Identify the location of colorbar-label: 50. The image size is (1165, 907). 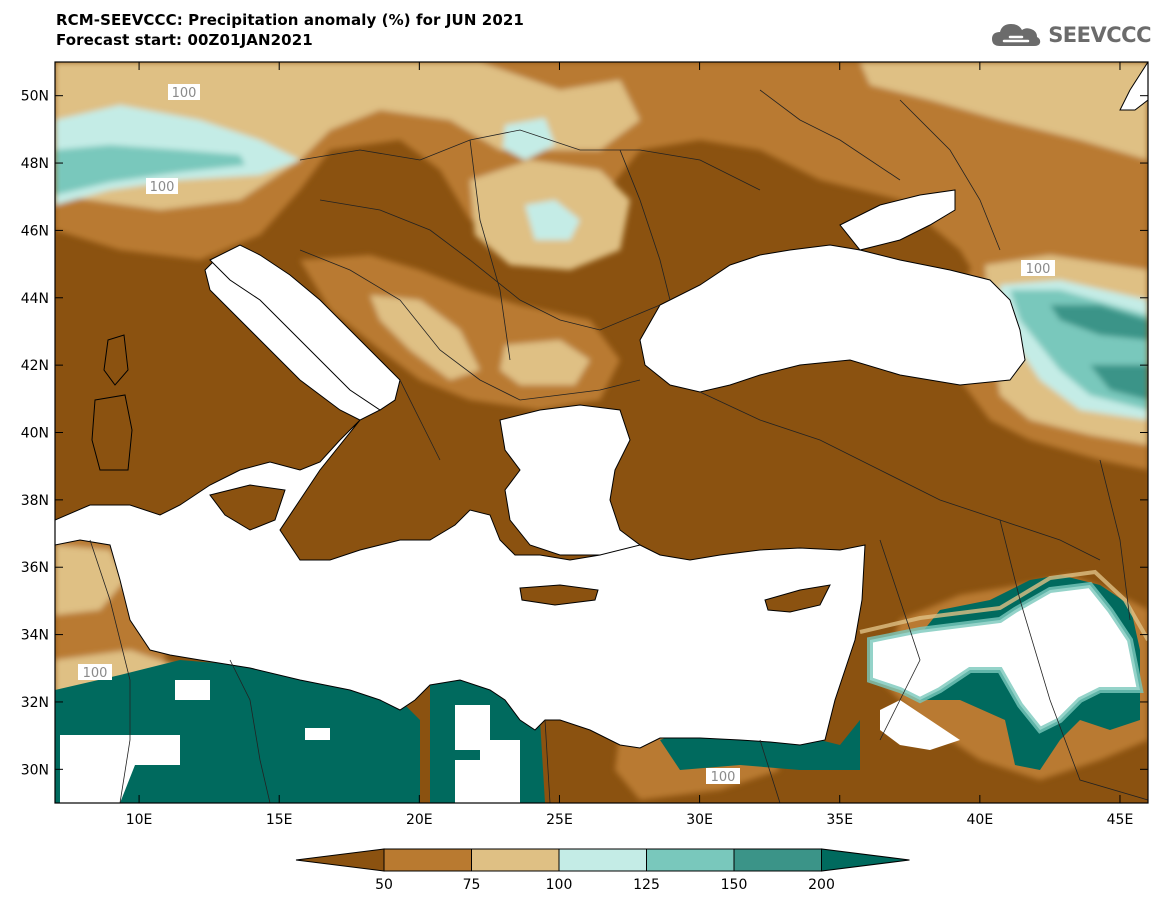
(384, 885).